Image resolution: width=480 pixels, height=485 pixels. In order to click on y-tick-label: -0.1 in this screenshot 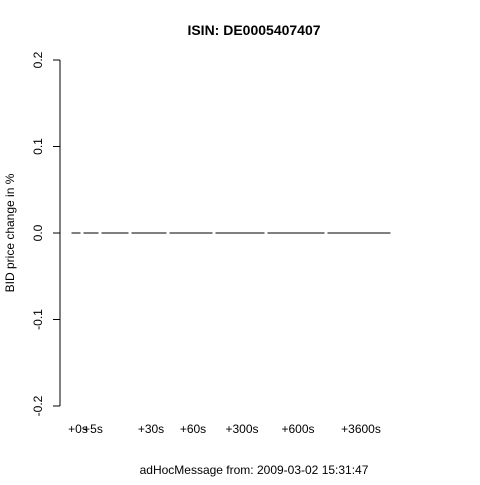, I will do `click(38, 319)`.